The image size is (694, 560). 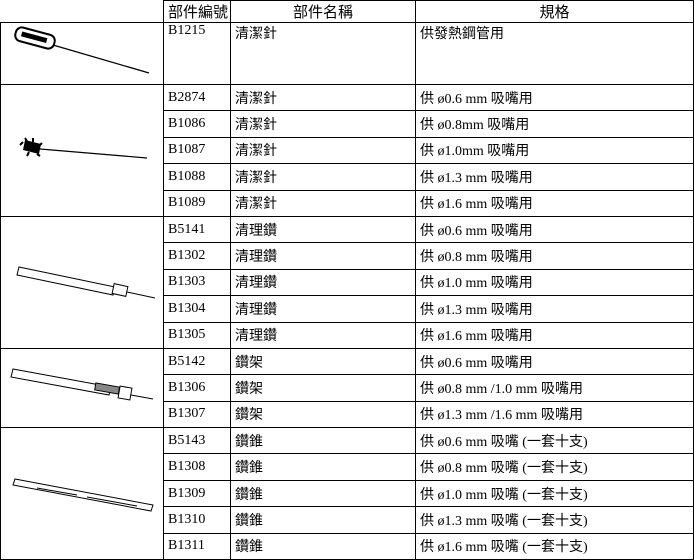 I want to click on cell: 供發熱鋼管用, so click(x=554, y=53).